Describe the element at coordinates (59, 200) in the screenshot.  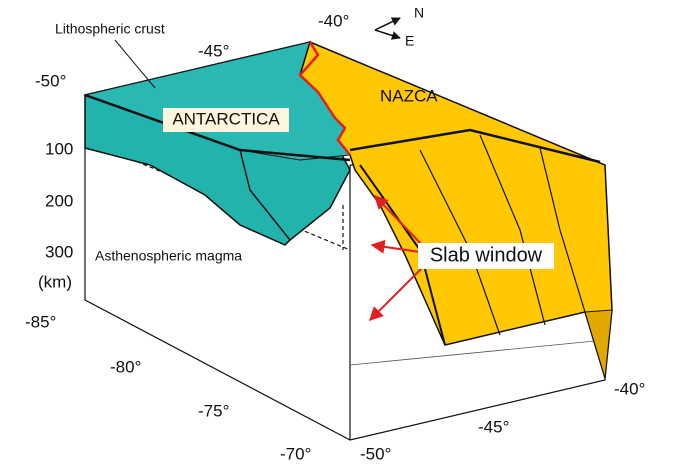
I see `depth-tick: 200` at that location.